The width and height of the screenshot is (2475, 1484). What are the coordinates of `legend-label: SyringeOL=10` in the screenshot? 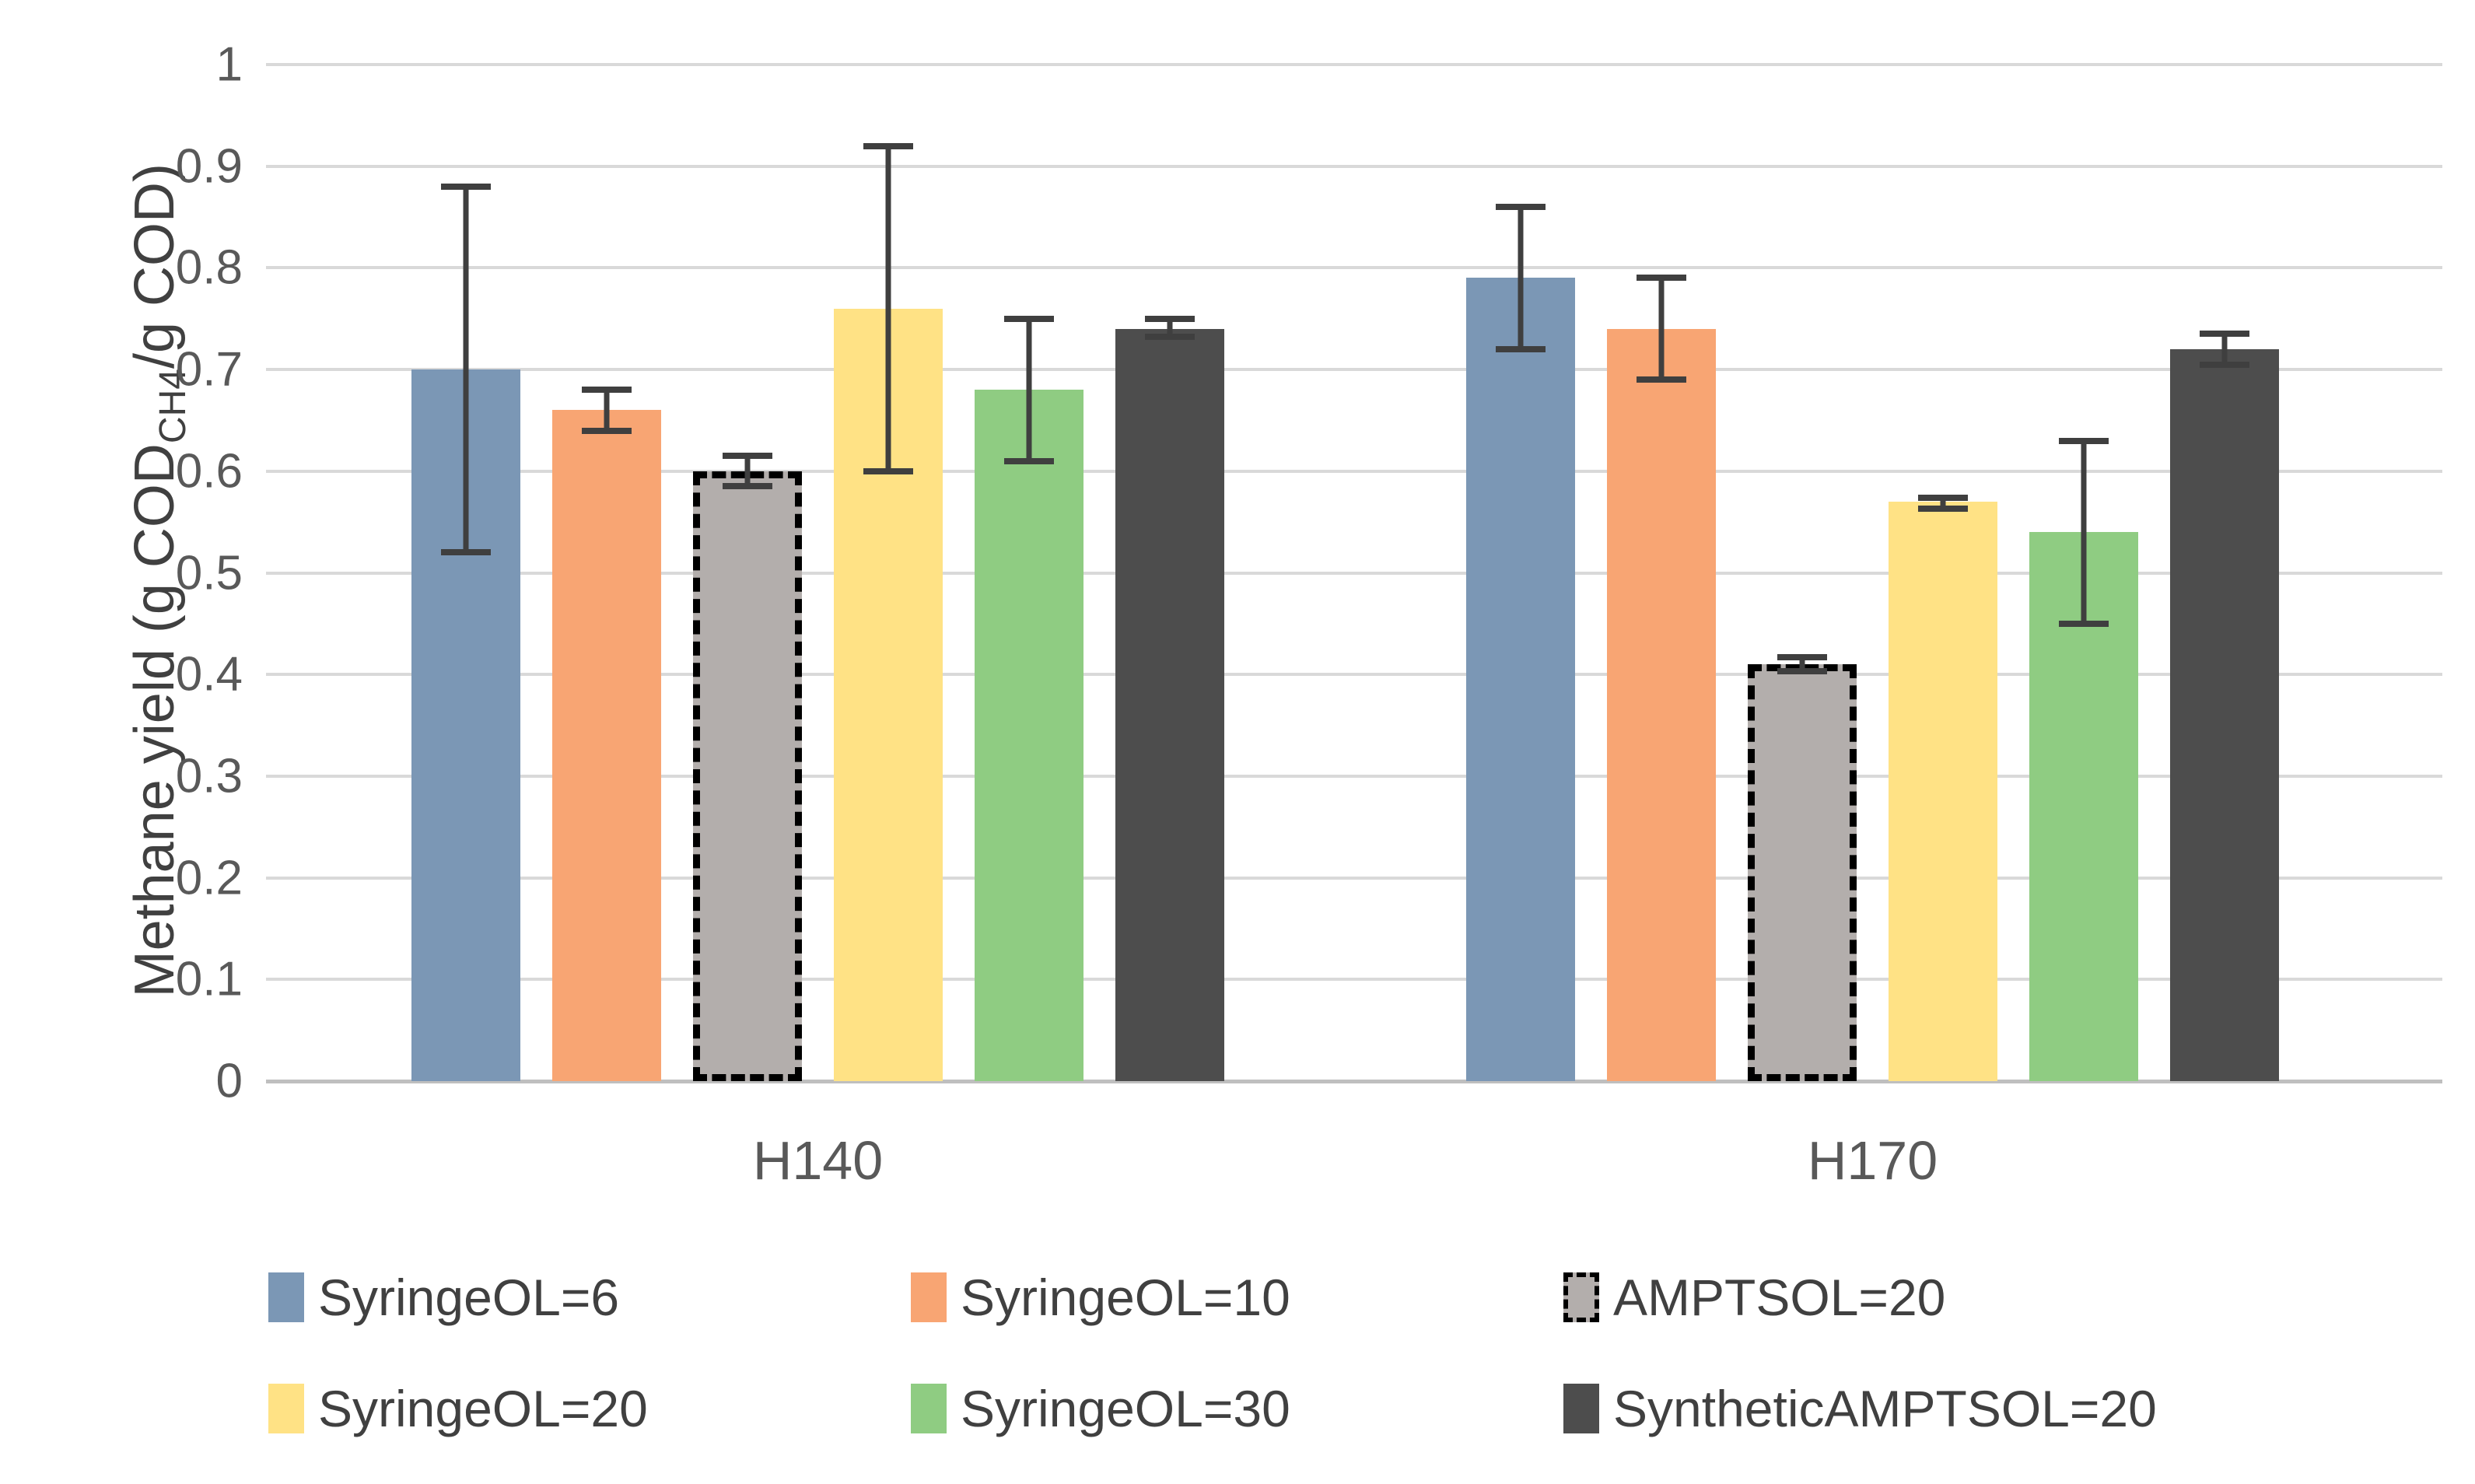 It's located at (1126, 1297).